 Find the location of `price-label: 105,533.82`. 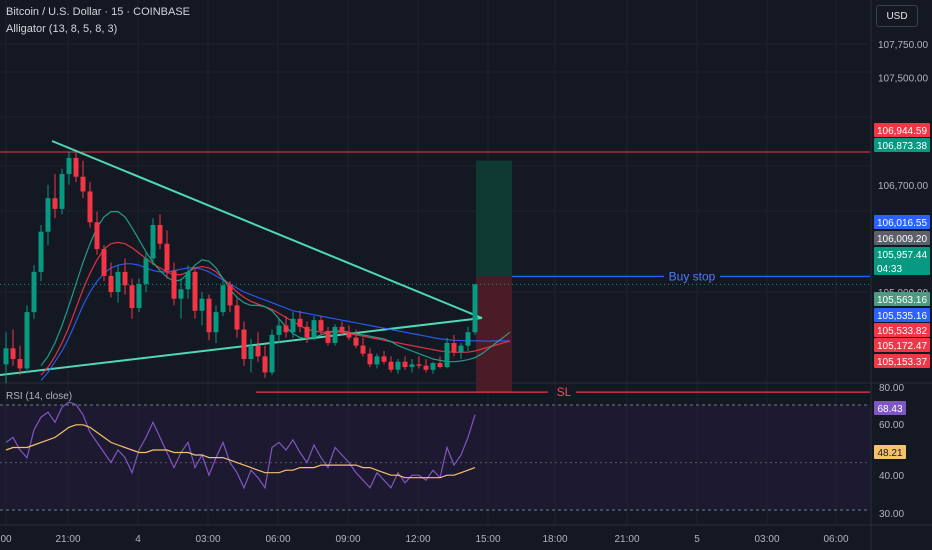

price-label: 105,533.82 is located at coordinates (902, 331).